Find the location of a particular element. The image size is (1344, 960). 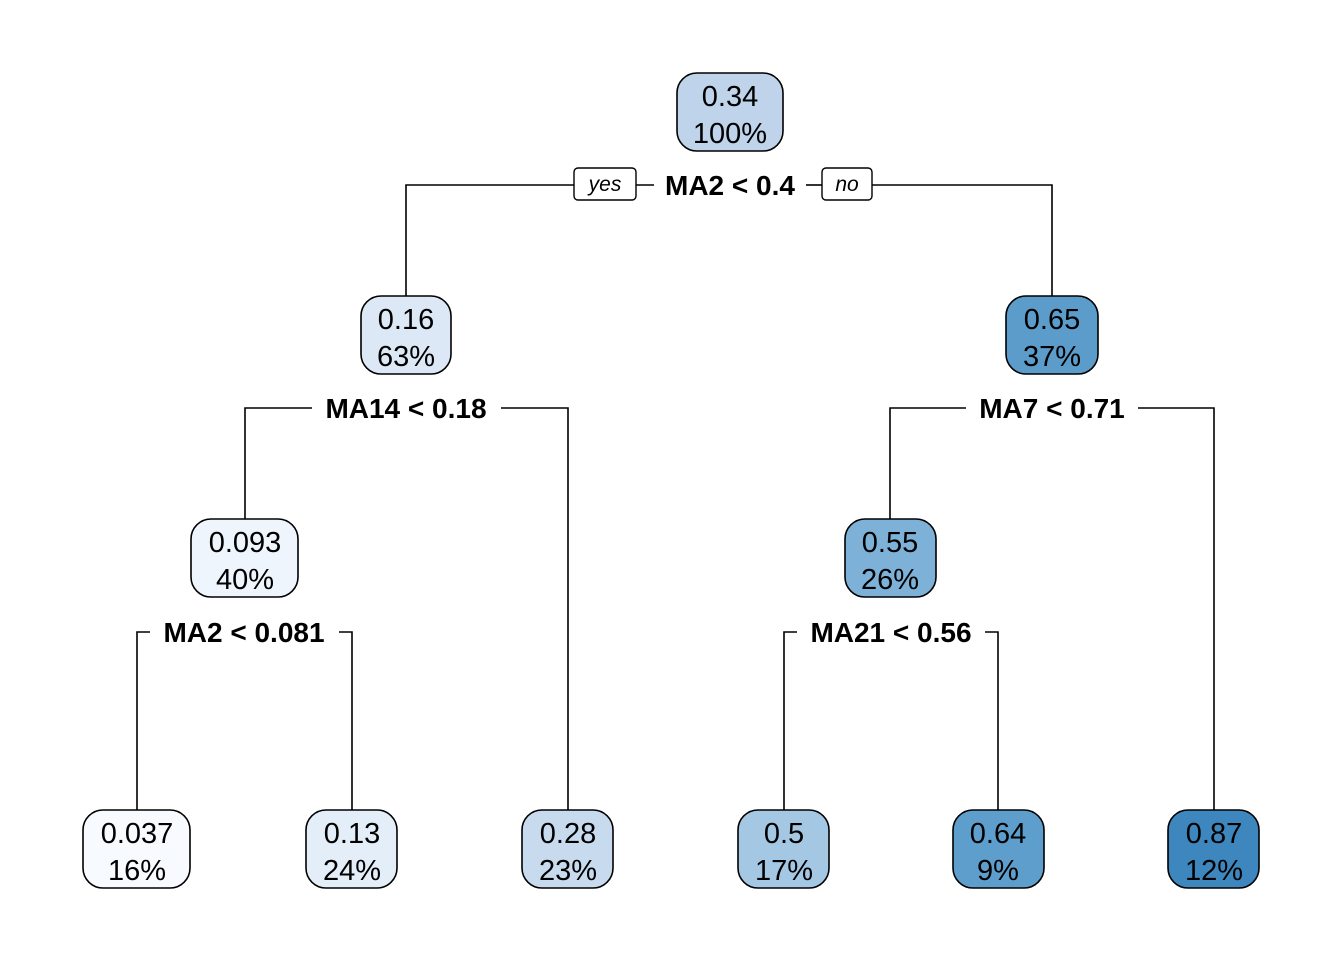

node-leaf5: 0.64 9% is located at coordinates (998, 849).